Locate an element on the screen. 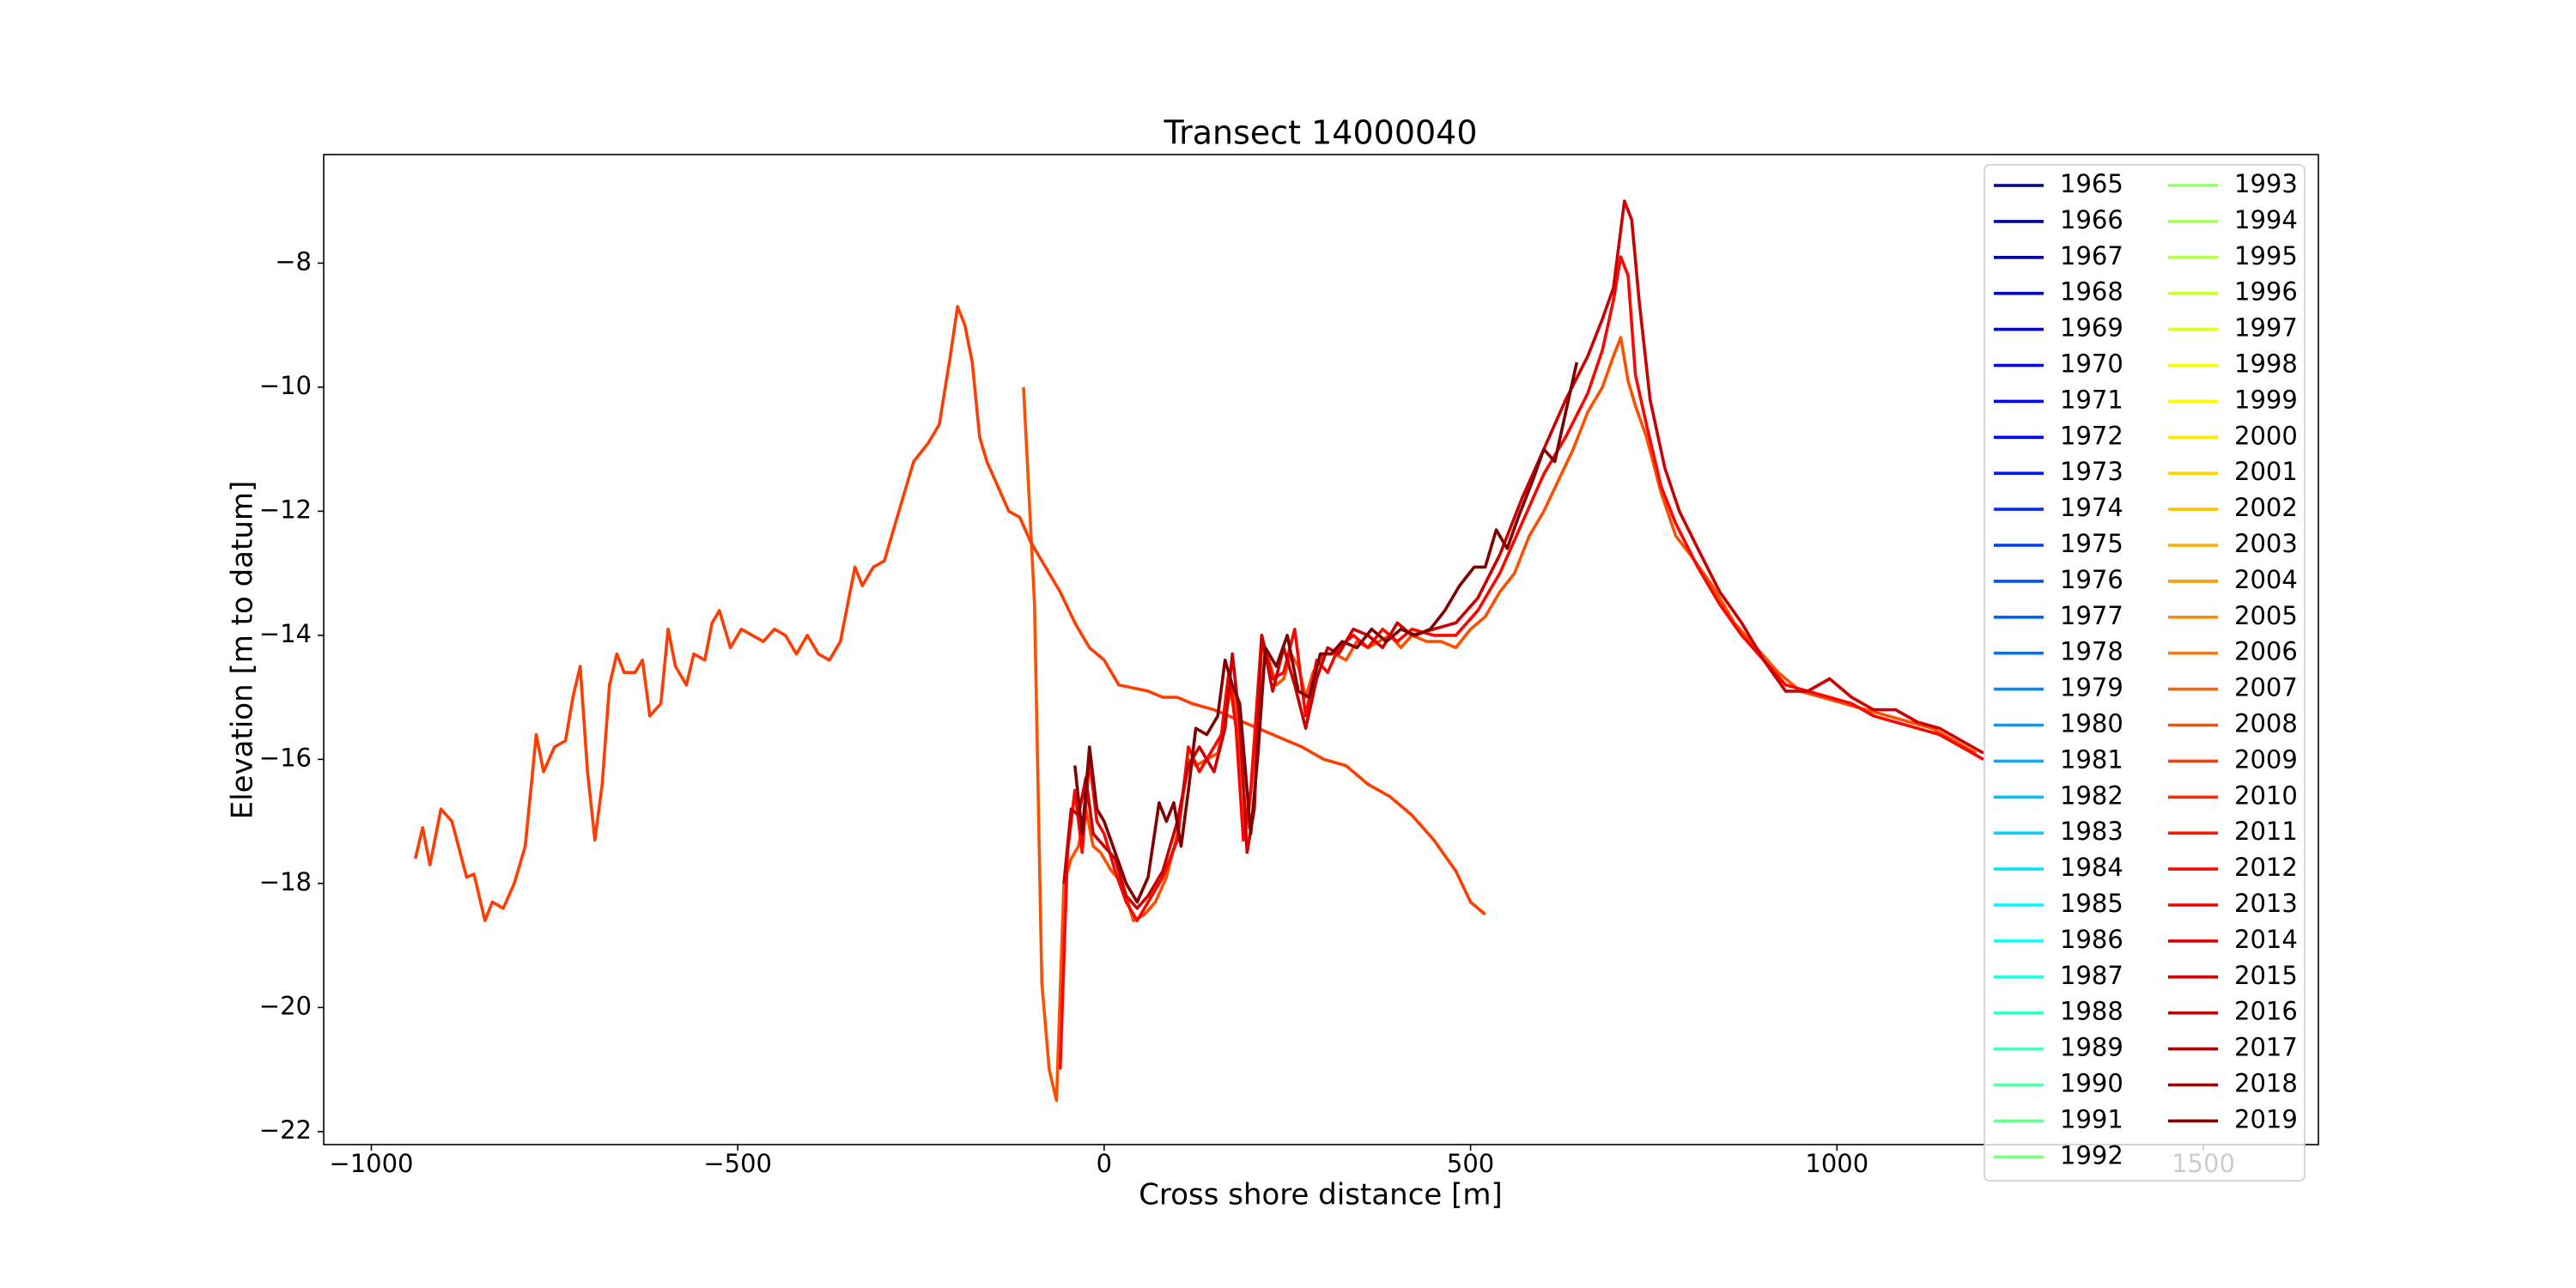 This screenshot has width=2576, height=1288. y-tick-label: −20 is located at coordinates (285, 1006).